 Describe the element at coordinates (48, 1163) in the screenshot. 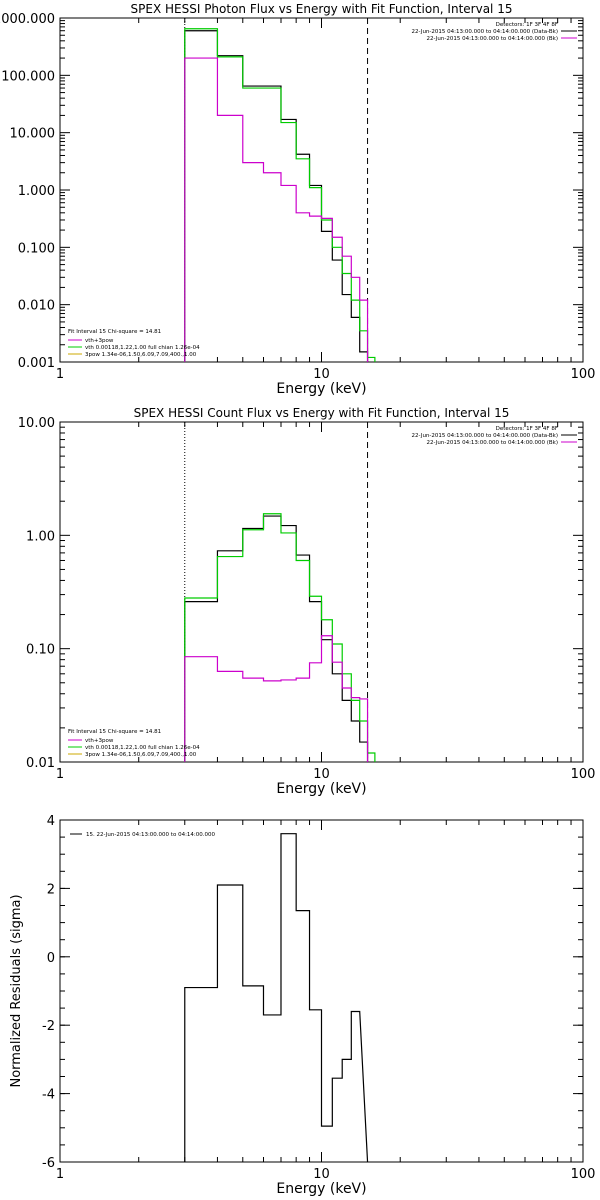

I see `y-tick-label: -6` at that location.